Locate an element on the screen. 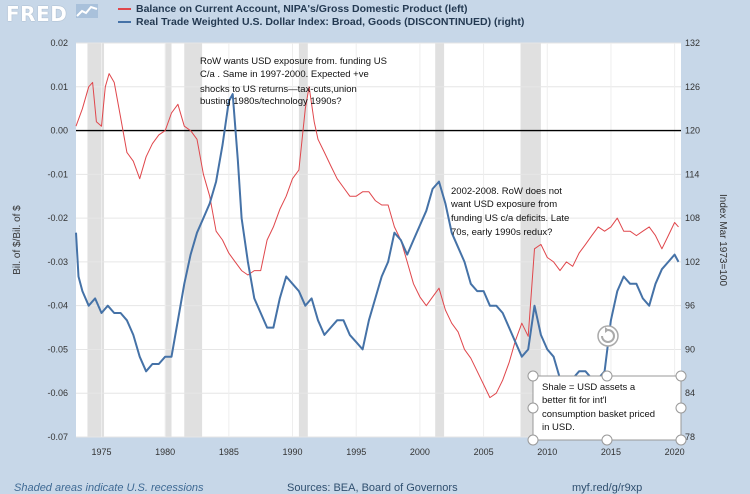 Image resolution: width=750 pixels, height=494 pixels. right-tick-label: 78 is located at coordinates (690, 437).